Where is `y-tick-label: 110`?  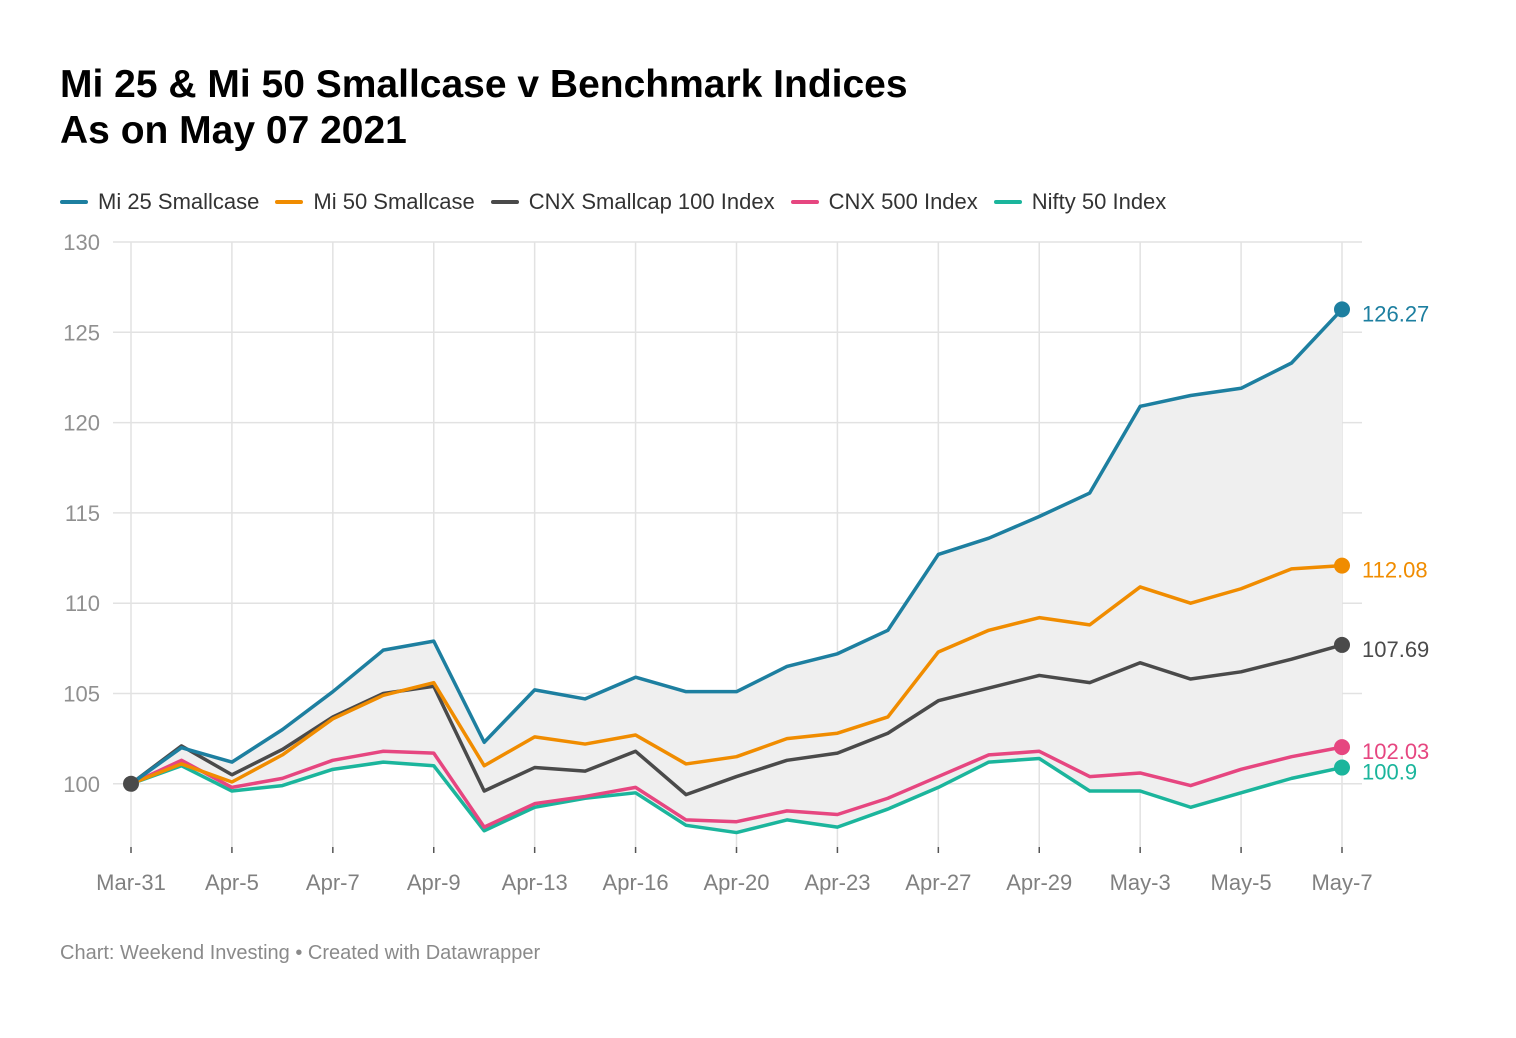 y-tick-label: 110 is located at coordinates (82, 603).